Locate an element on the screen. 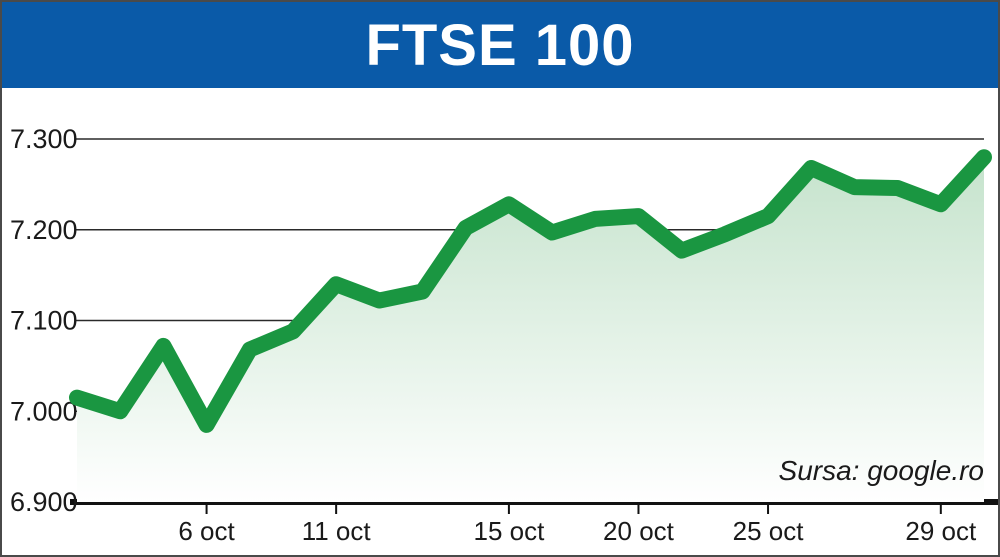 This screenshot has width=1000, height=557. x-tick-label: 25 oct is located at coordinates (769, 531).